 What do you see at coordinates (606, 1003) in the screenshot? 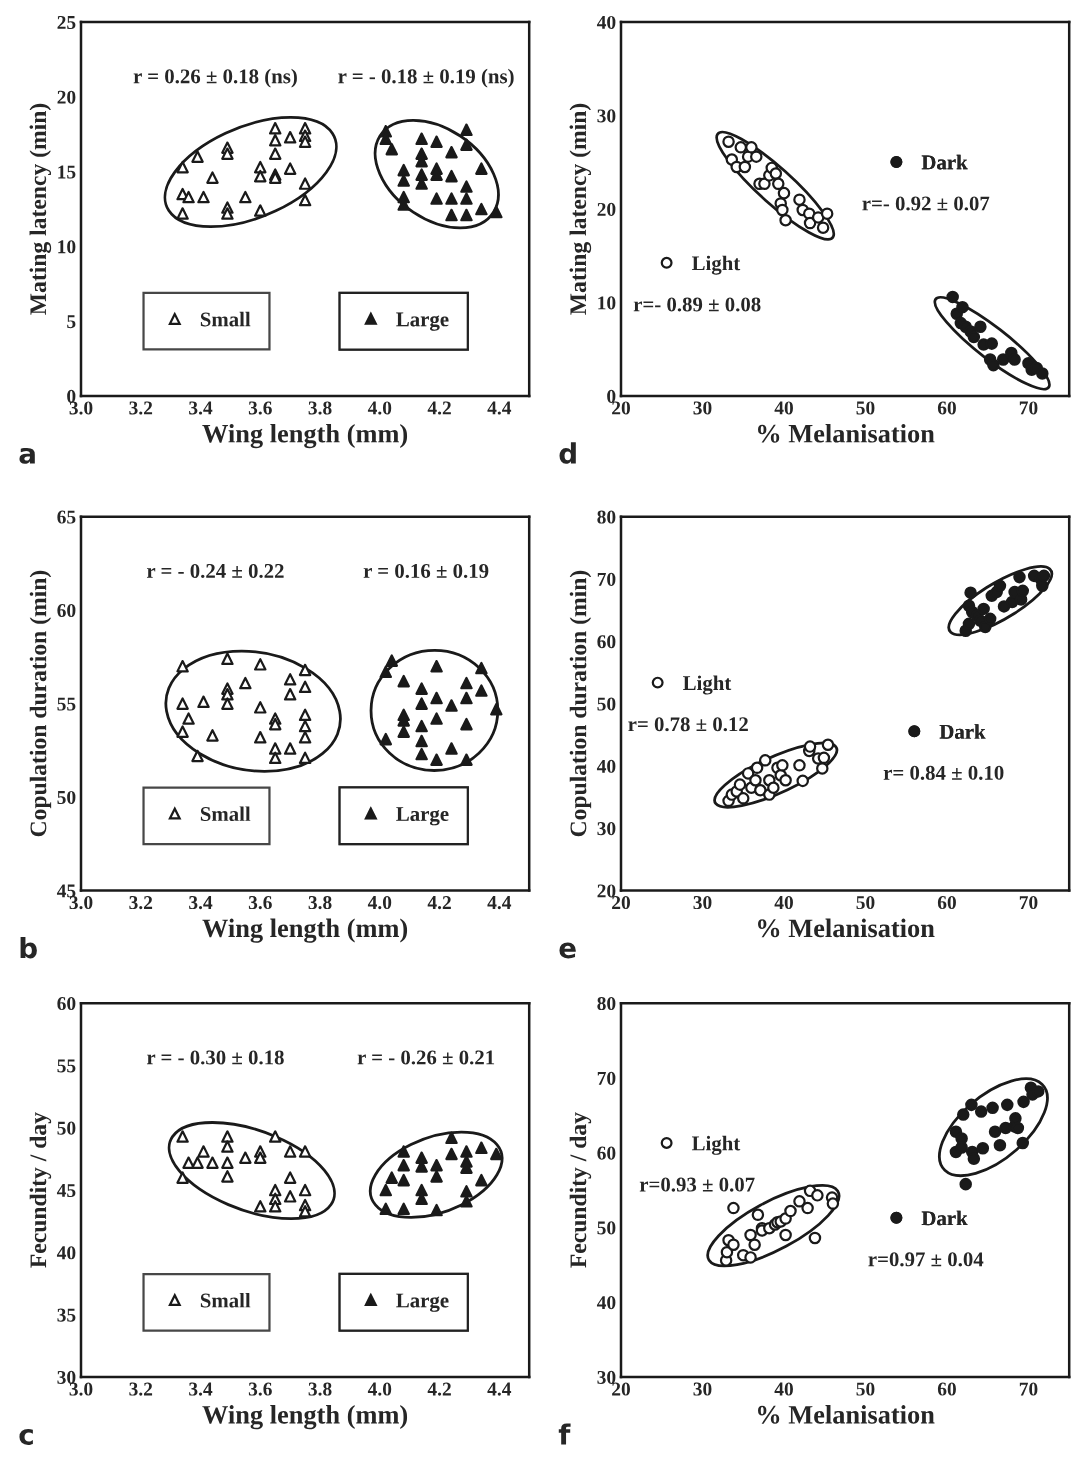
I see `y-tick-label: 80` at bounding box center [606, 1003].